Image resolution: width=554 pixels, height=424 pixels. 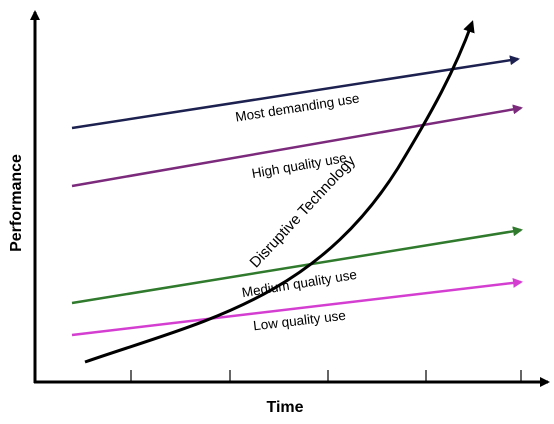 What do you see at coordinates (284, 407) in the screenshot?
I see `x-axis-title: Time` at bounding box center [284, 407].